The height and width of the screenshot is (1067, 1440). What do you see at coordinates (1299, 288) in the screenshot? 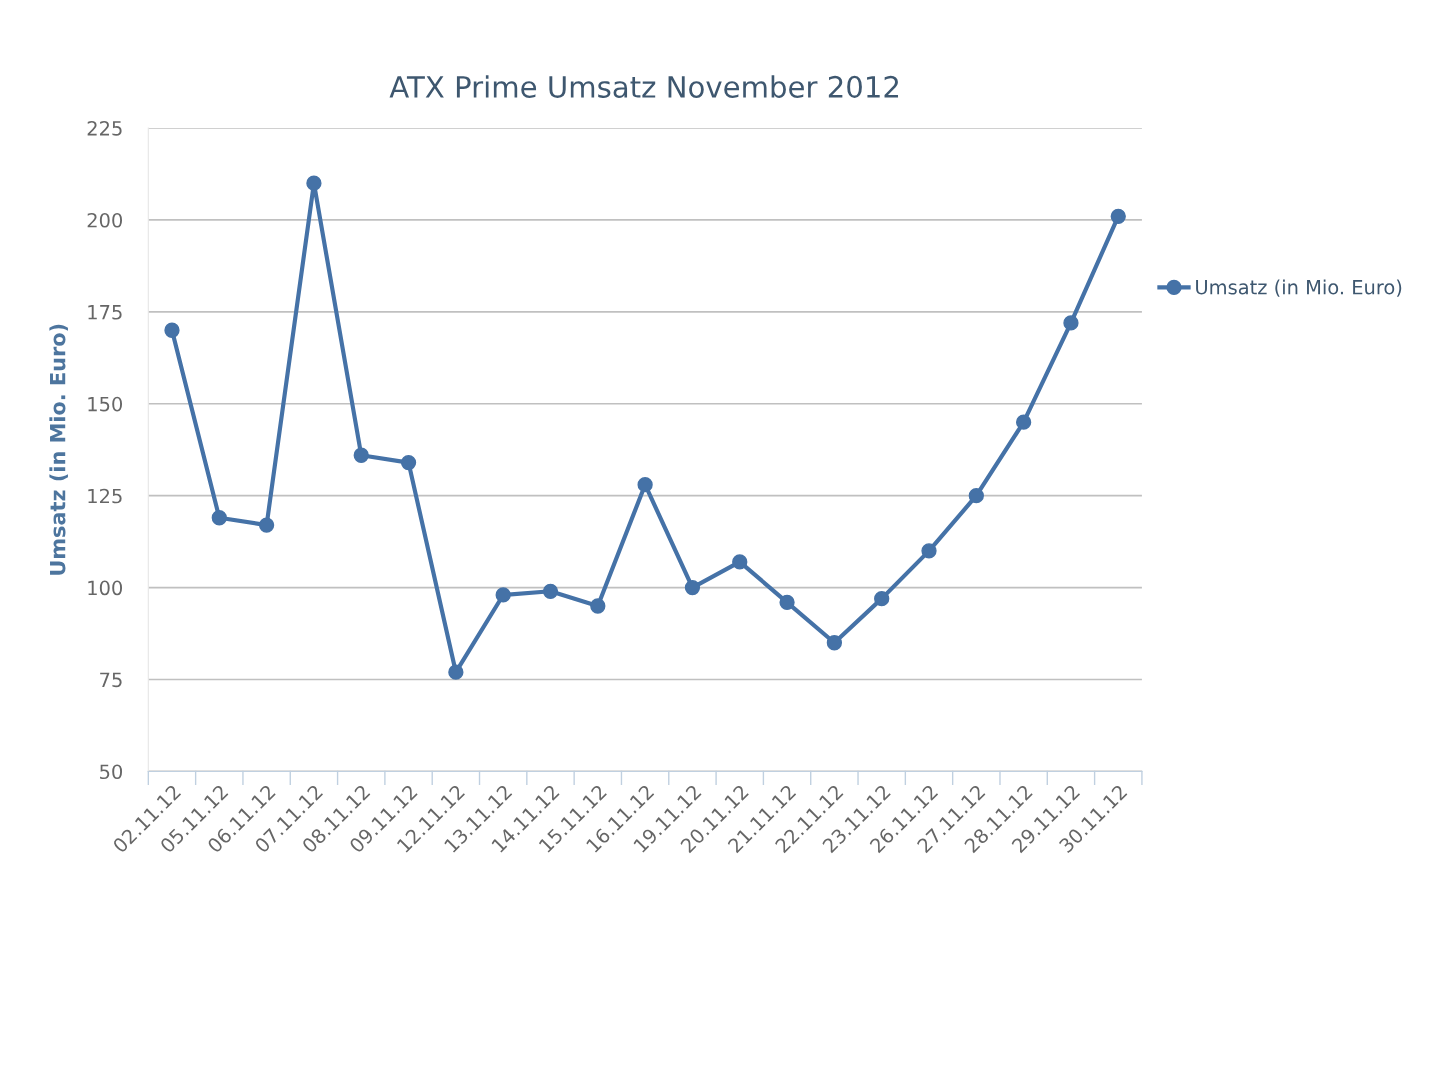
I see `legend-label: Umsatz (in Mio. Euro)` at bounding box center [1299, 288].